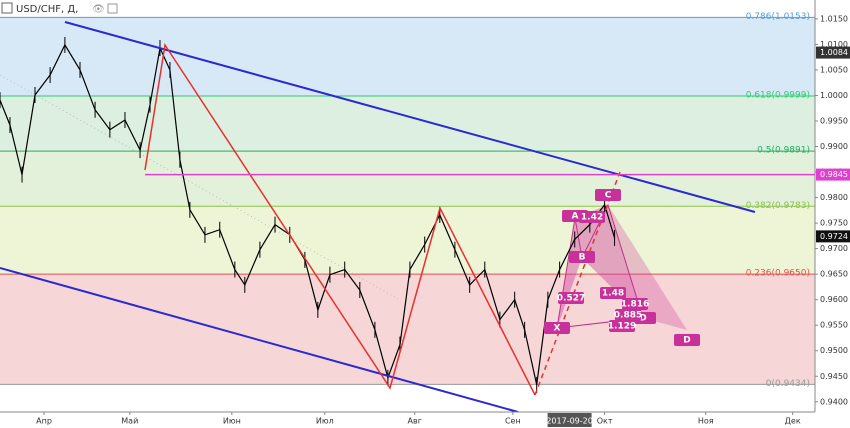 Image resolution: width=850 pixels, height=428 pixels. Describe the element at coordinates (834, 18) in the screenshot. I see `y-tick-label: 1.0150` at that location.